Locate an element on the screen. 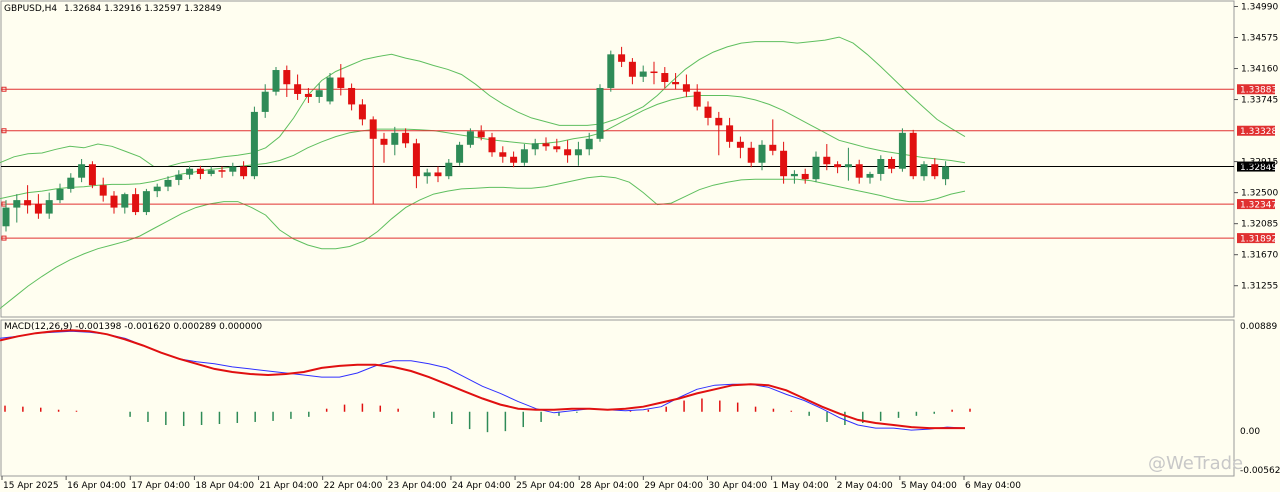 This screenshot has height=492, width=1280. time-tick-label: 24 Apr 04:00 is located at coordinates (481, 486).